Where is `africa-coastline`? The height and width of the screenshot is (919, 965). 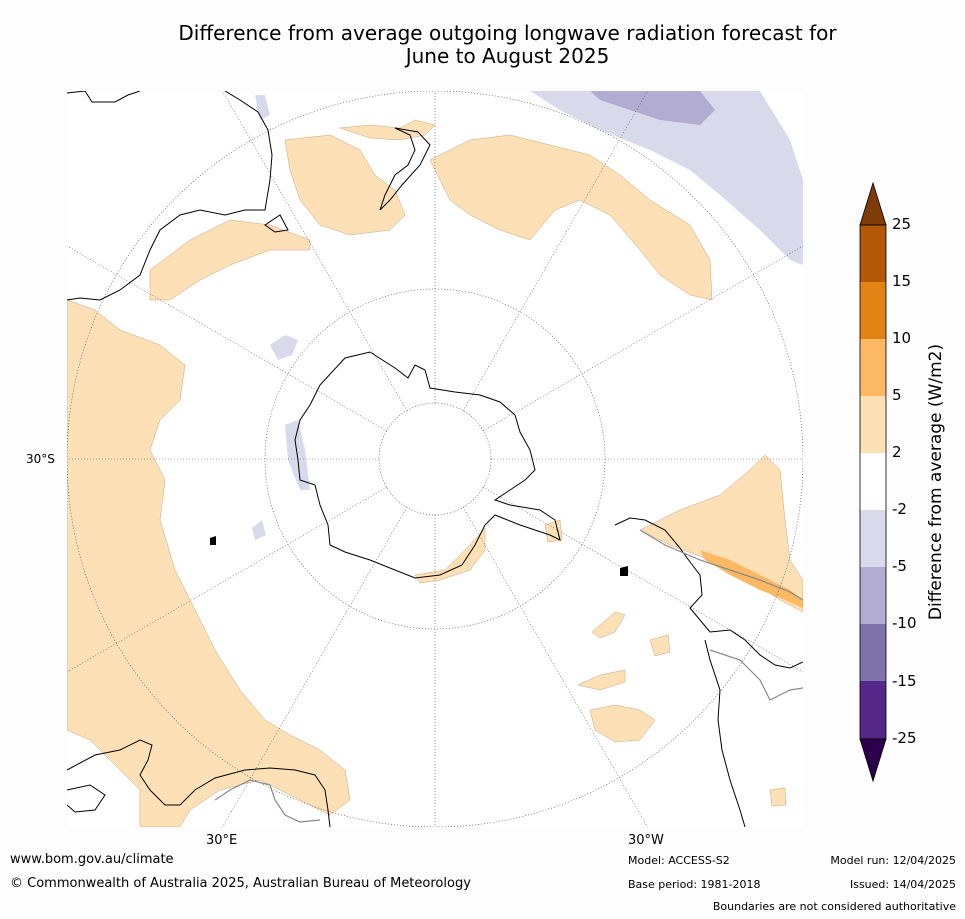 africa-coastline is located at coordinates (199, 783).